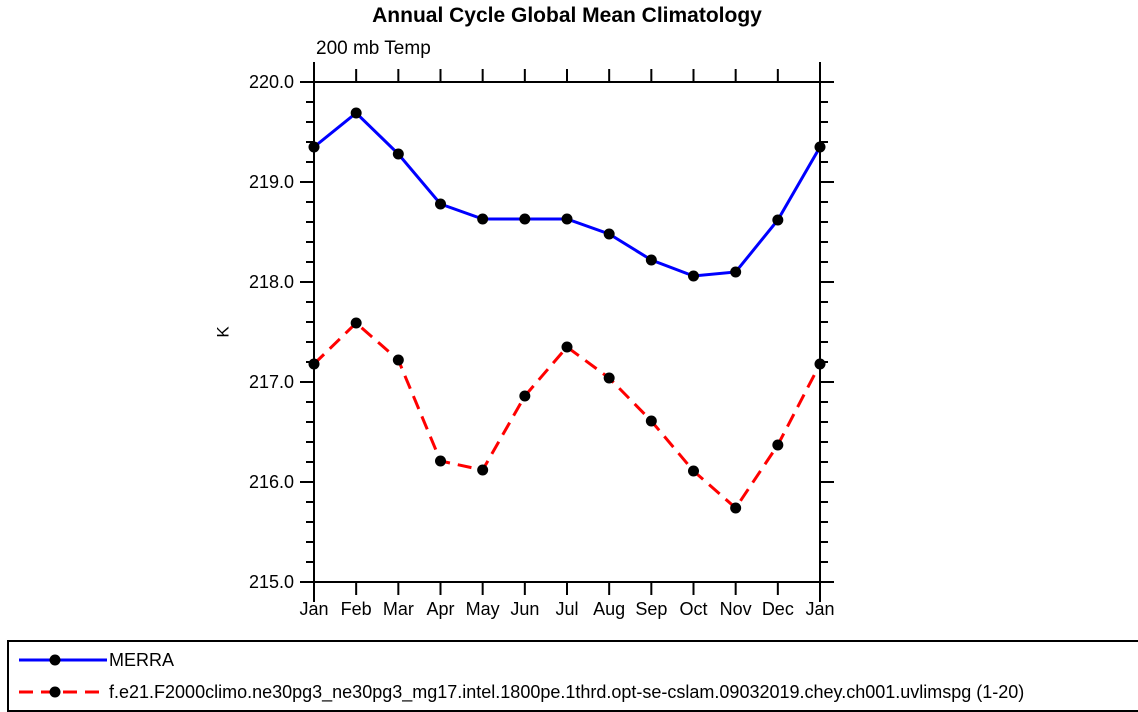 The image size is (1138, 712). I want to click on x-tick-label: Feb, so click(356, 609).